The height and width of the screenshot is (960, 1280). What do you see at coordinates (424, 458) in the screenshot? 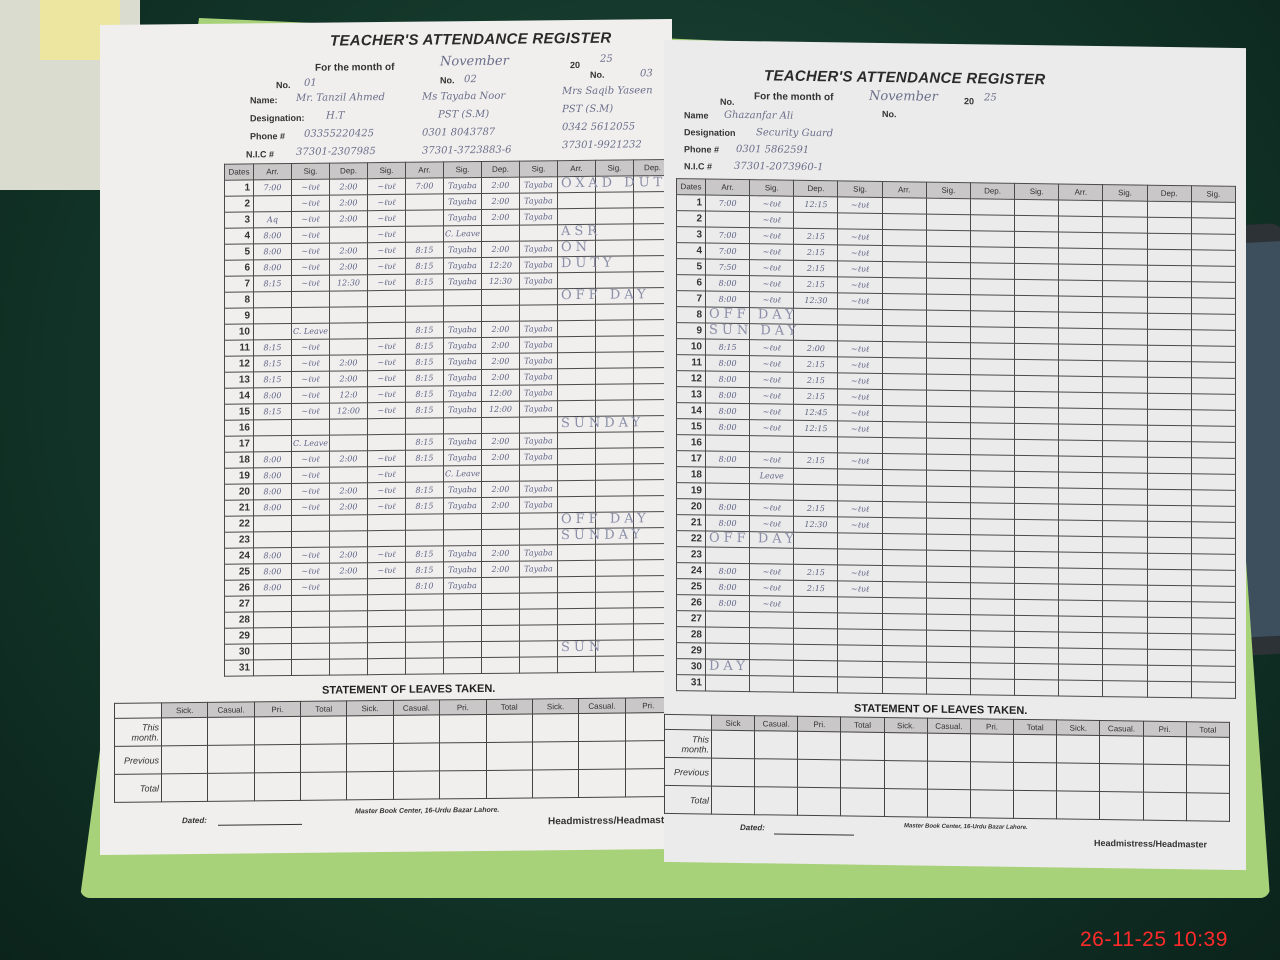
I see `attendance-cell: 8:15` at bounding box center [424, 458].